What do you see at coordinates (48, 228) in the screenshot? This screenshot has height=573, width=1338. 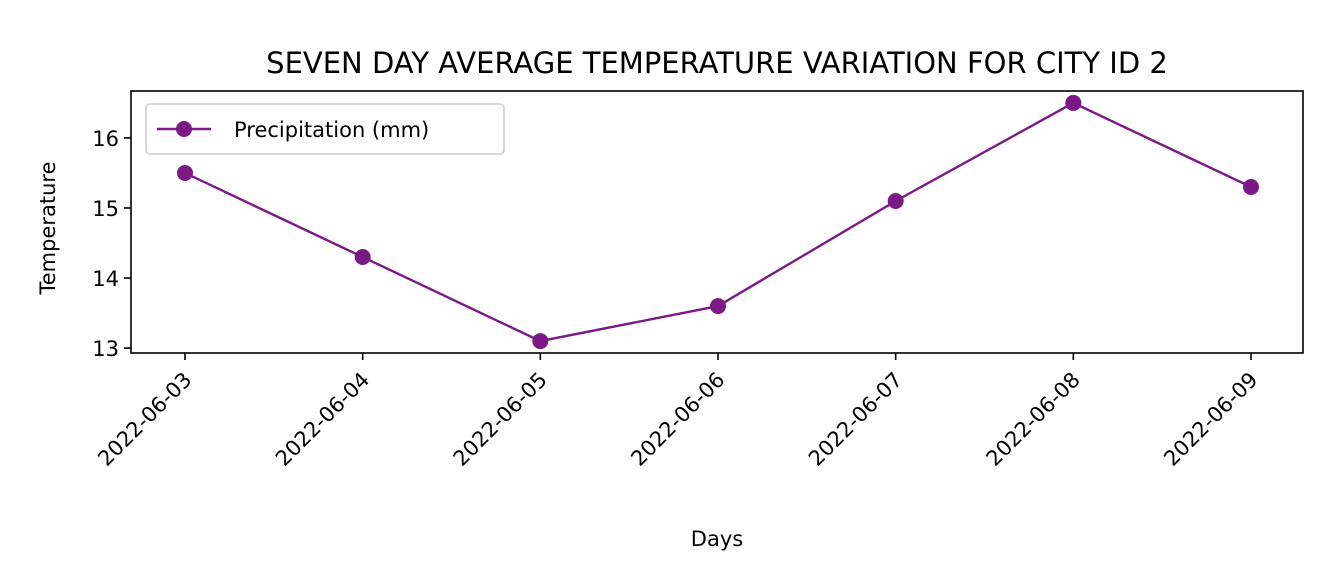 I see `y-axis-label: Temperature` at bounding box center [48, 228].